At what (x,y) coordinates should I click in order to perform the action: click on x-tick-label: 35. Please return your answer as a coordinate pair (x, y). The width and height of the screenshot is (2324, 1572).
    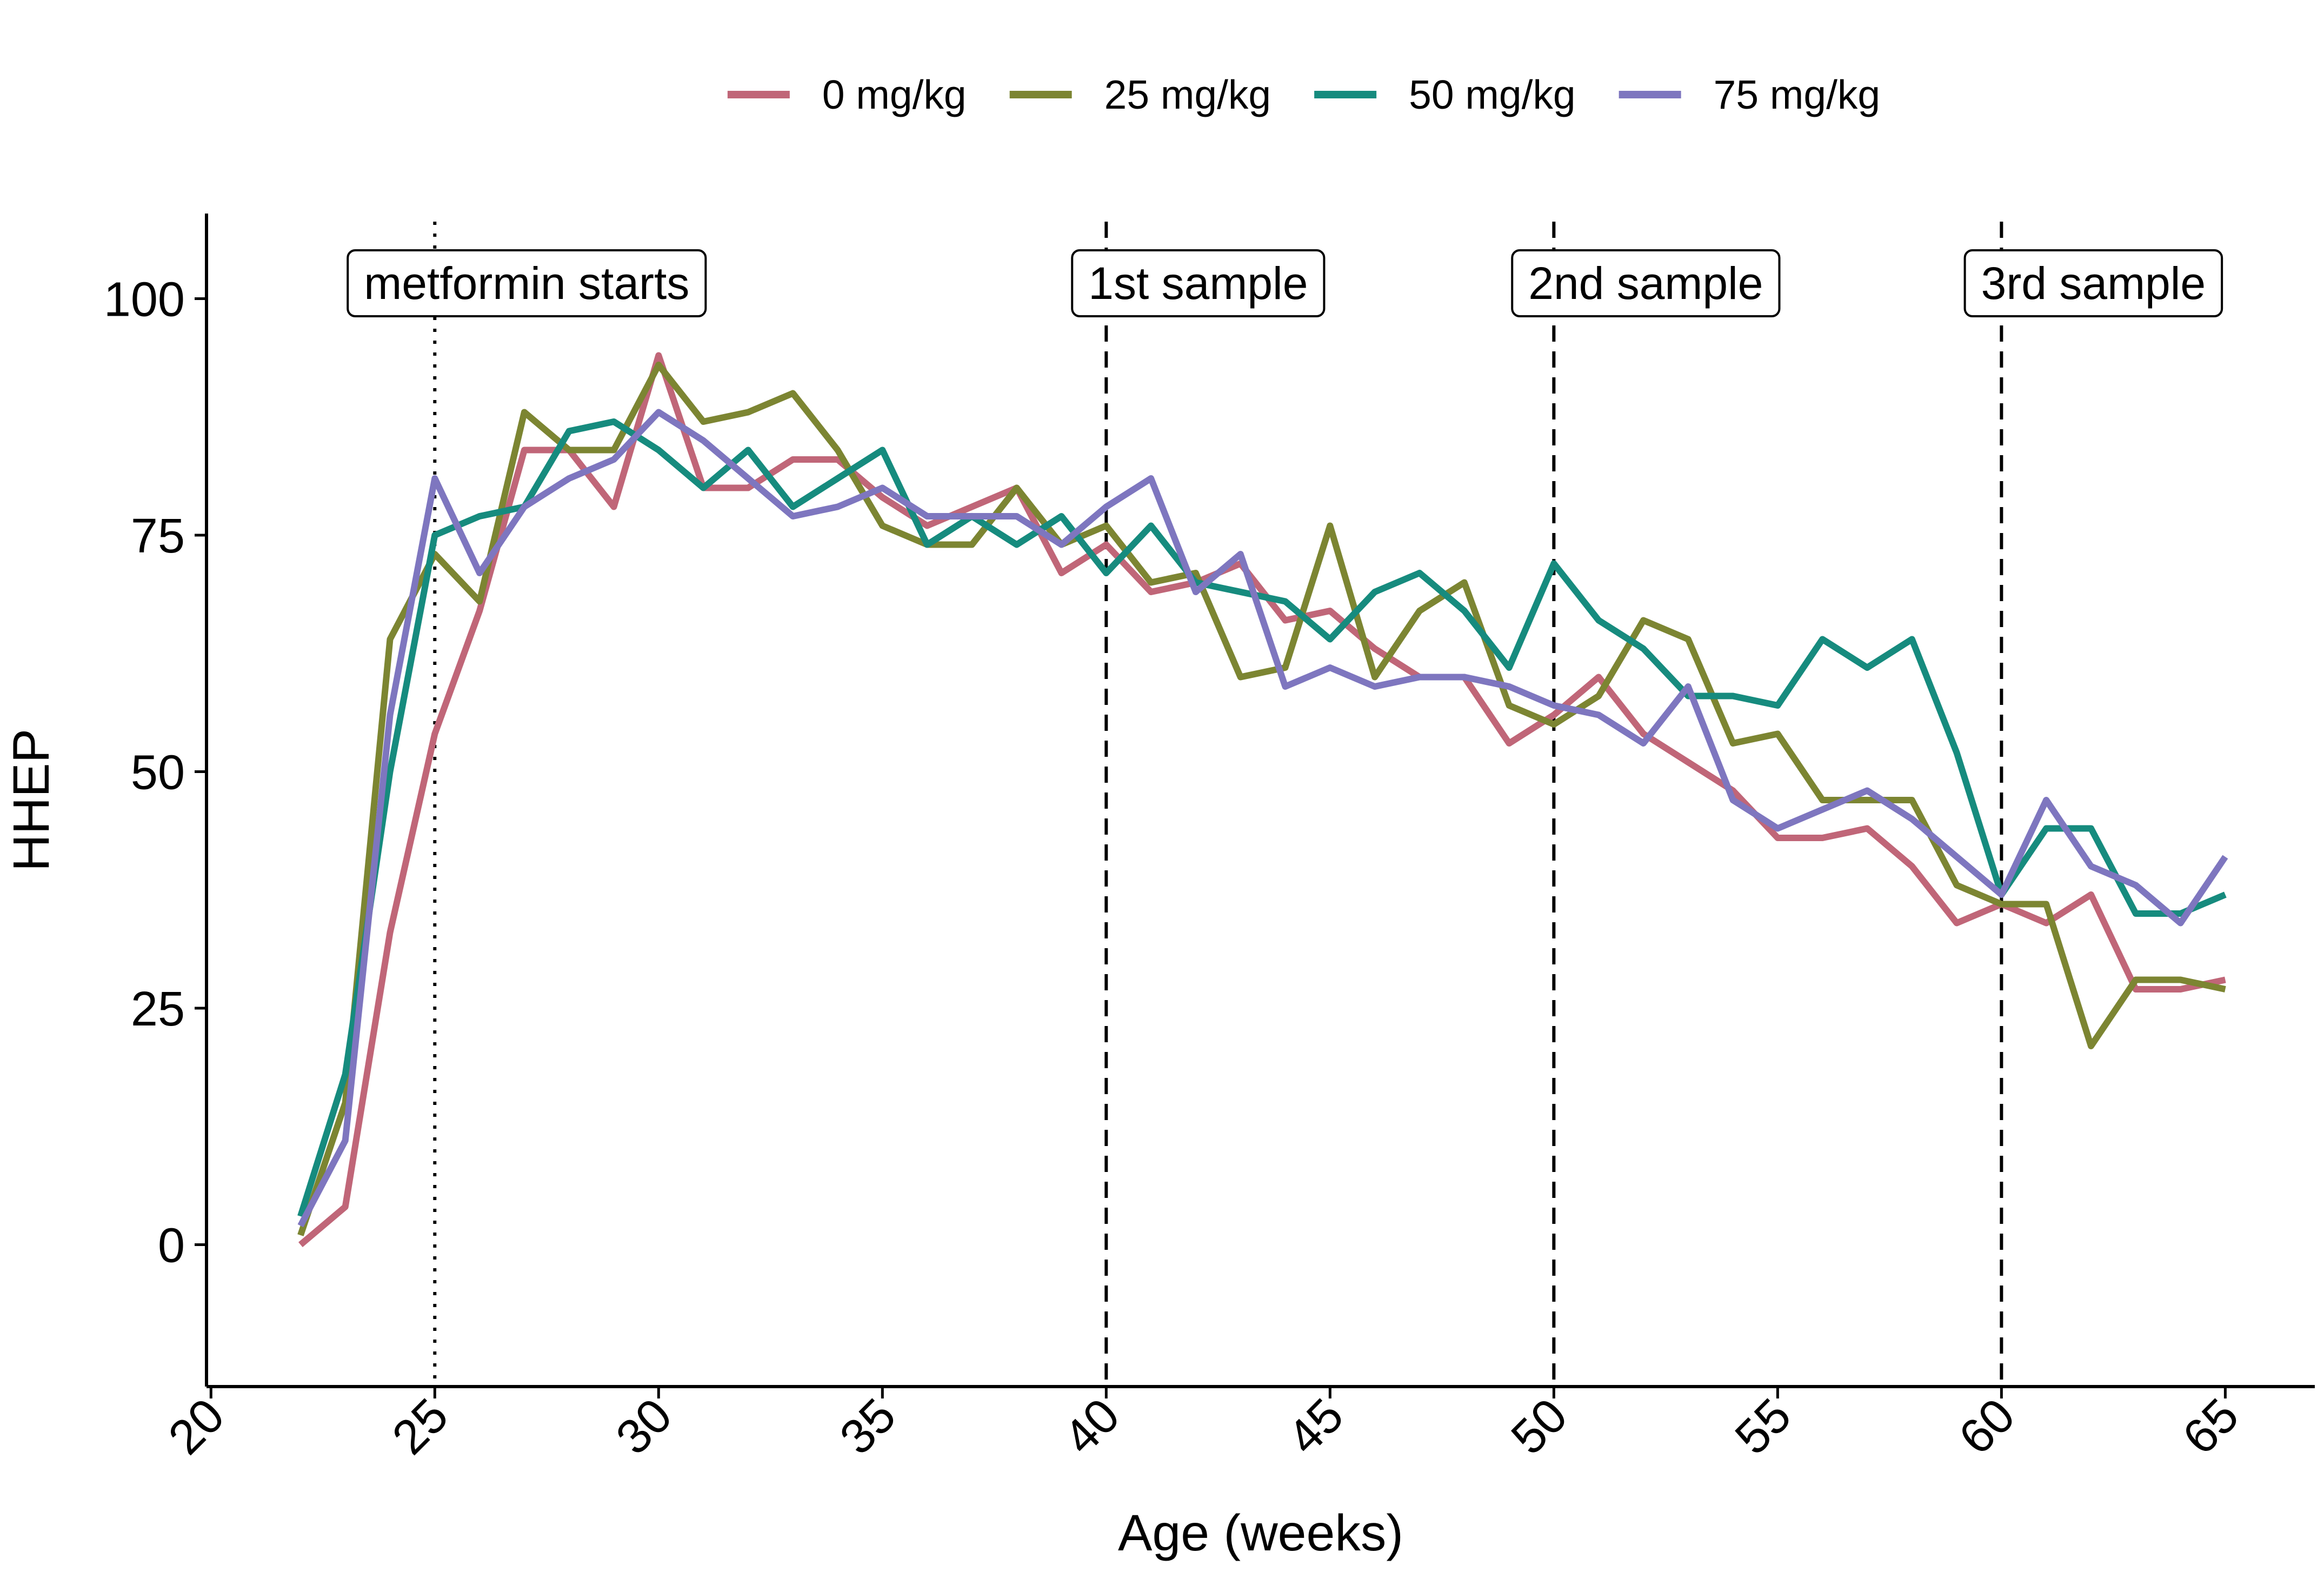
    Looking at the image, I should click on (868, 1426).